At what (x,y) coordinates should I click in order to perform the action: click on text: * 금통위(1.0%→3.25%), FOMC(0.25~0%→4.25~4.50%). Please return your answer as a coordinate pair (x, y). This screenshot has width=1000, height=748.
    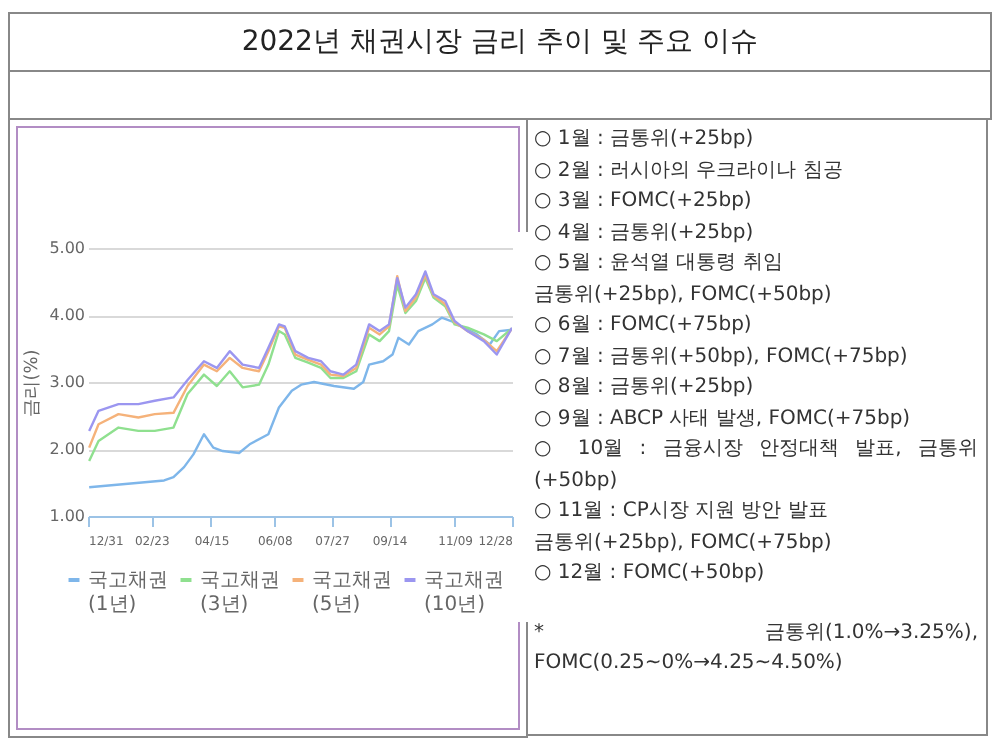
    Looking at the image, I should click on (756, 648).